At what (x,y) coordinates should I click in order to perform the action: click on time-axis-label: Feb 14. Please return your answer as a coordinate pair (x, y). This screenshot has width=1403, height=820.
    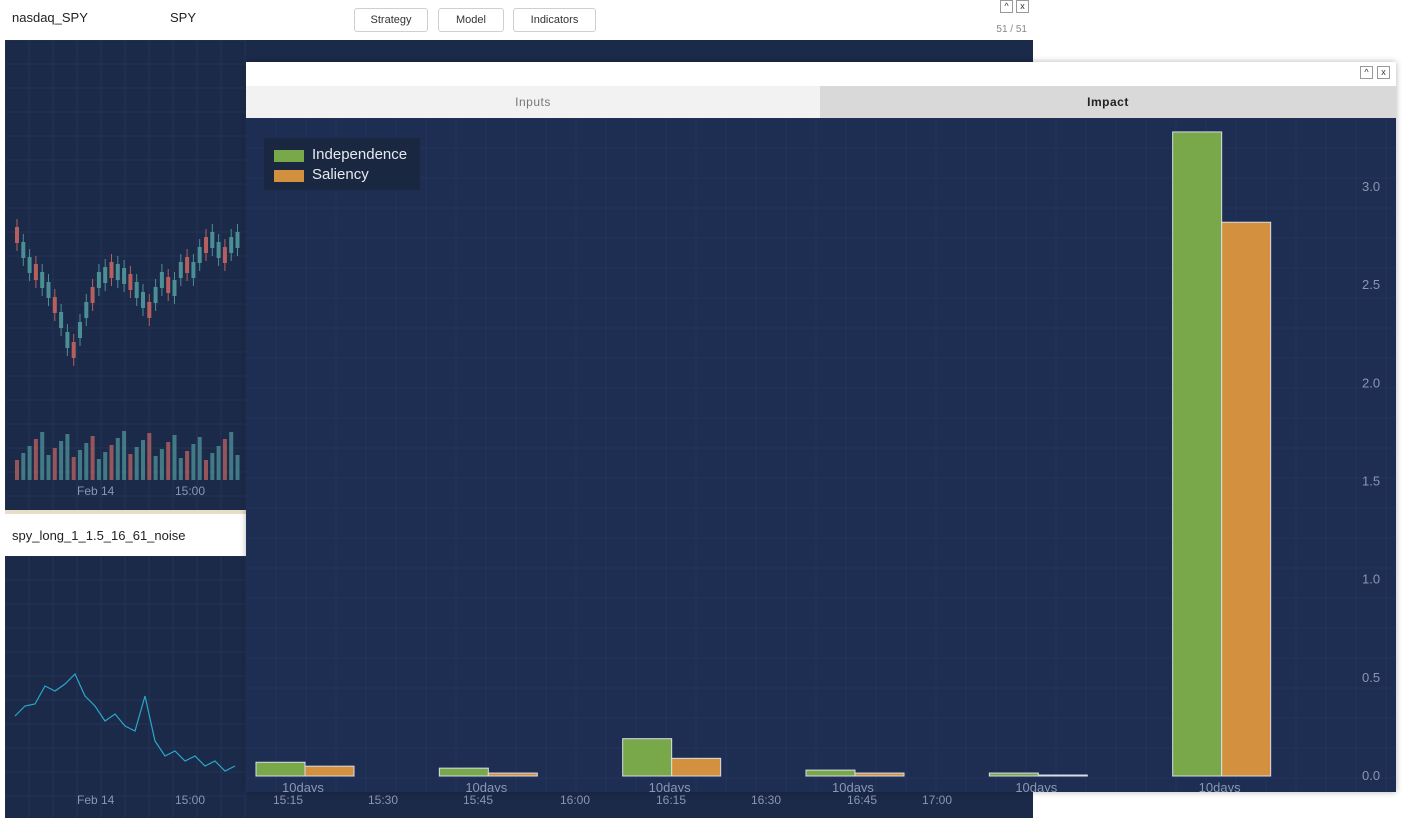
    Looking at the image, I should click on (96, 800).